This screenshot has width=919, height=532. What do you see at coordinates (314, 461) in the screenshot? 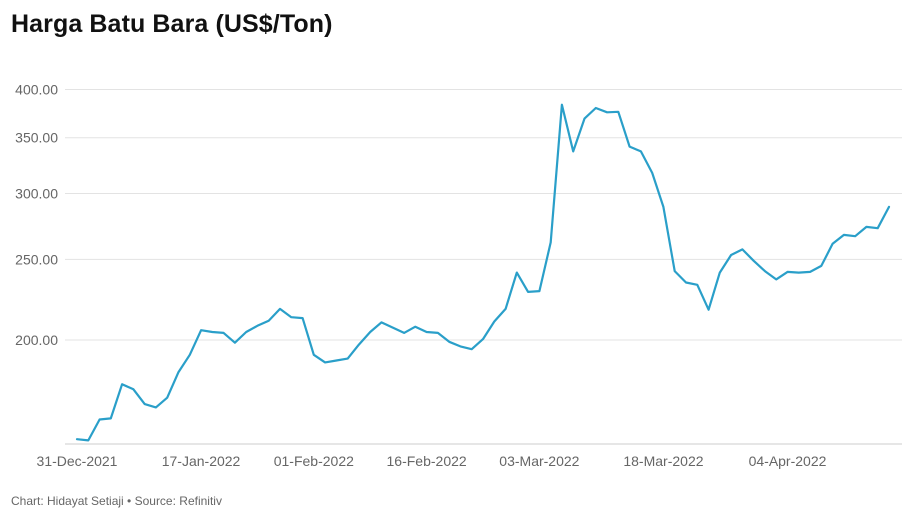
I see `x-tick-label: 01-Feb-2022` at bounding box center [314, 461].